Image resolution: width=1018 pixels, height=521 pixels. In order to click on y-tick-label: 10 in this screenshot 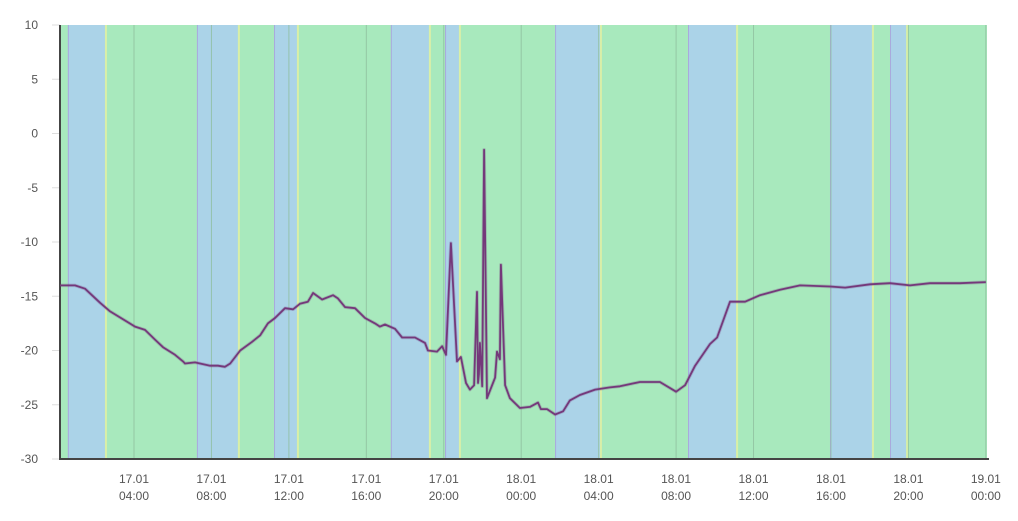, I will do `click(32, 25)`.